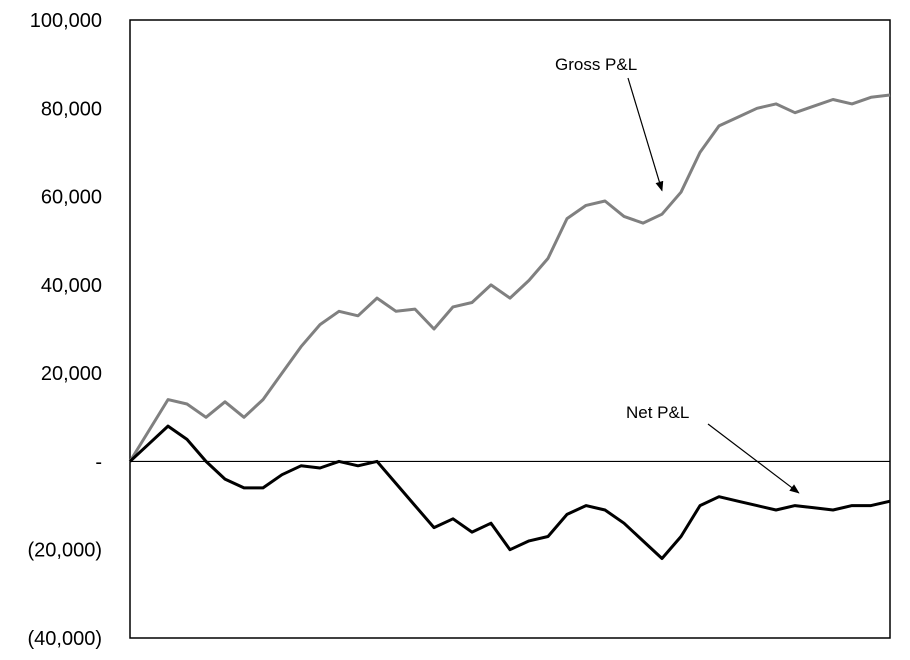 Image resolution: width=910 pixels, height=660 pixels. Describe the element at coordinates (66, 21) in the screenshot. I see `y-tick-label: 100,000` at that location.